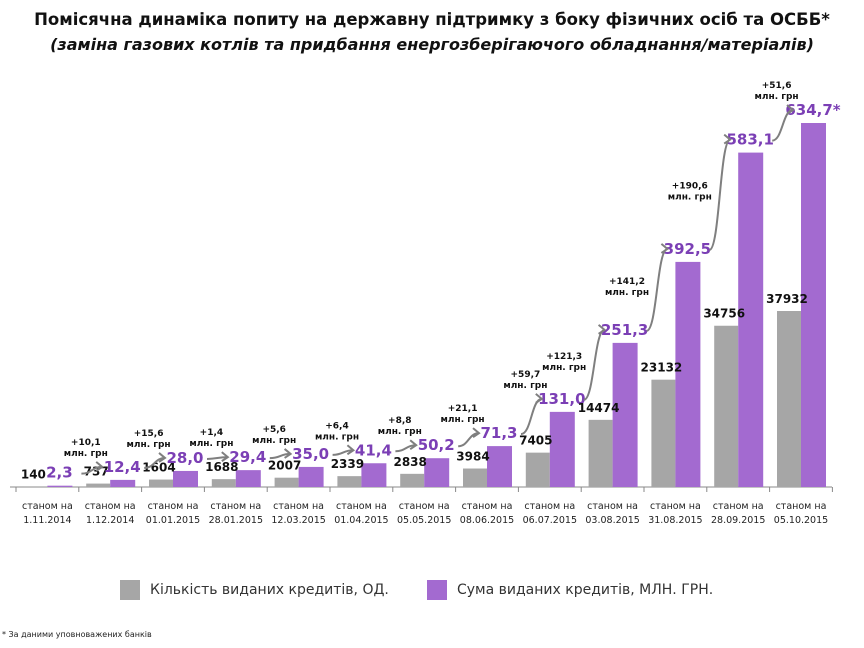 The height and width of the screenshot is (648, 864). What do you see at coordinates (472, 457) in the screenshot?
I see `count-label: 3984` at bounding box center [472, 457].